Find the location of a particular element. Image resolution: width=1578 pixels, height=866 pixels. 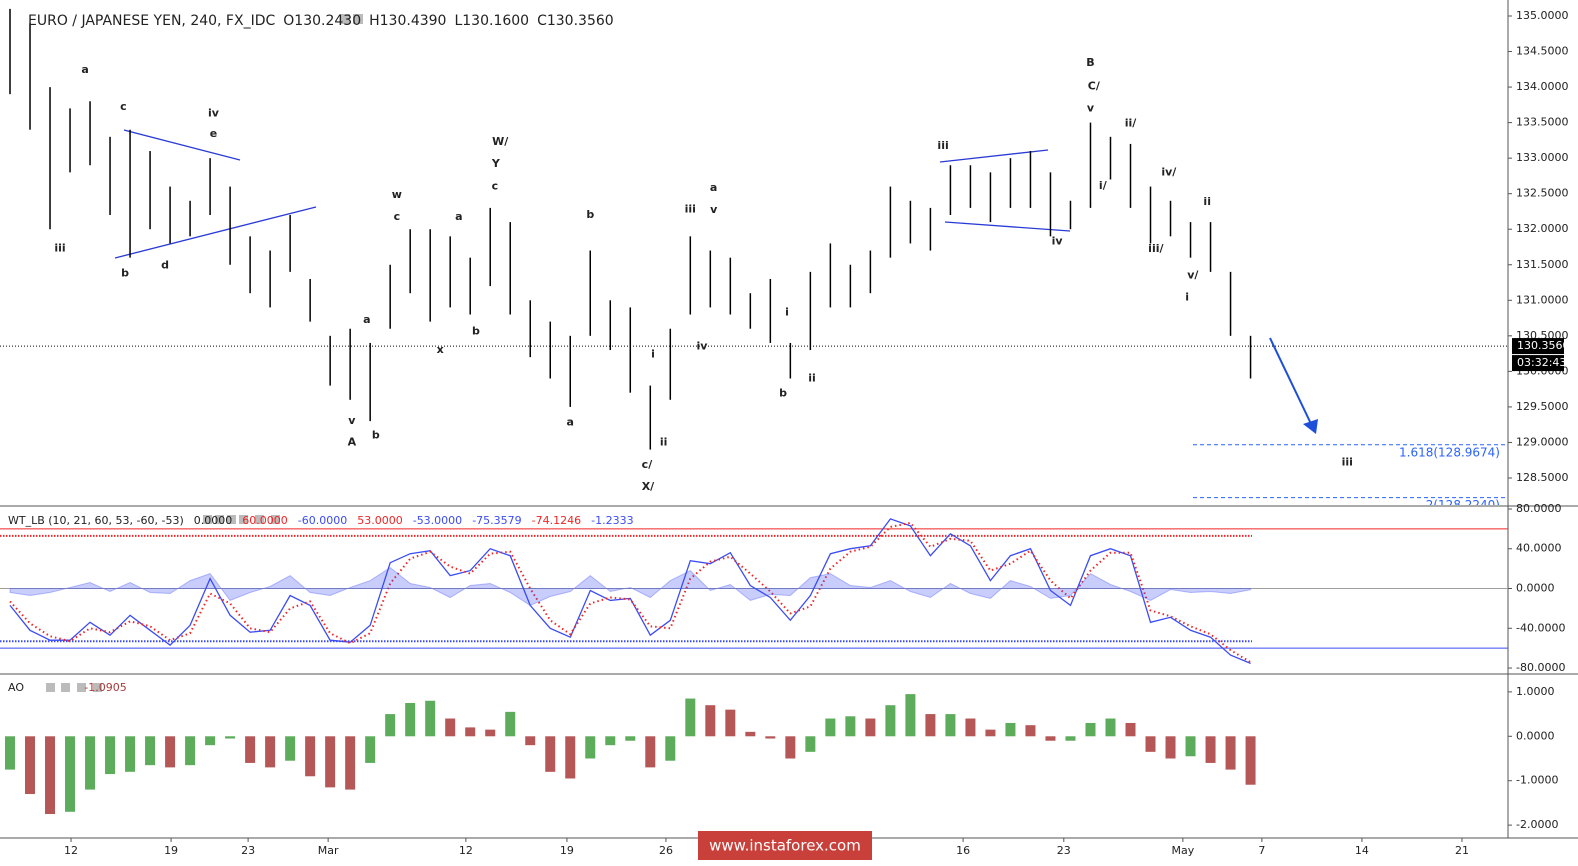

wave-label: c is located at coordinates (495, 186).